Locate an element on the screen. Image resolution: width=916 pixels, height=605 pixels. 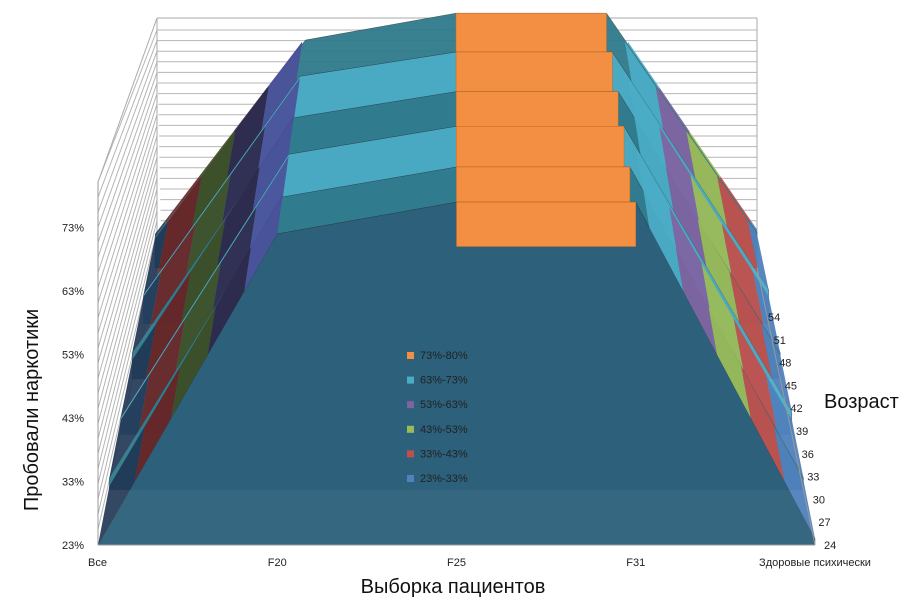
y-axis-title: Пробовали наркотики is located at coordinates (32, 410).